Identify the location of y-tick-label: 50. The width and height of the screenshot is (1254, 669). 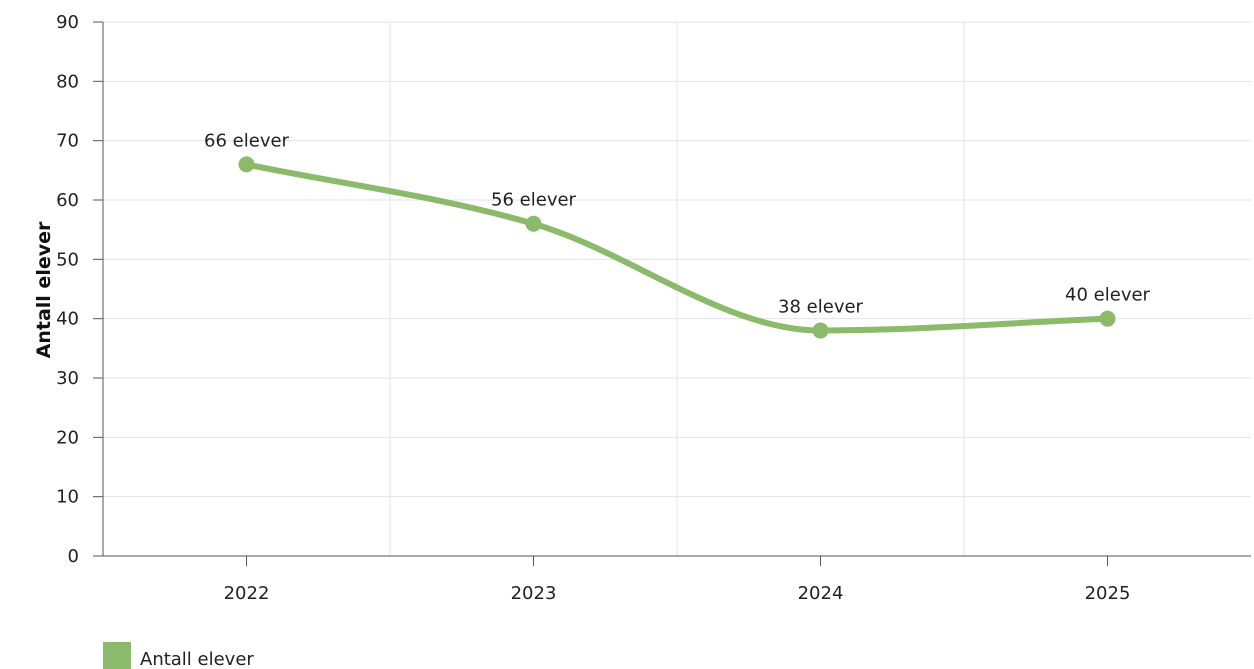
(67, 259).